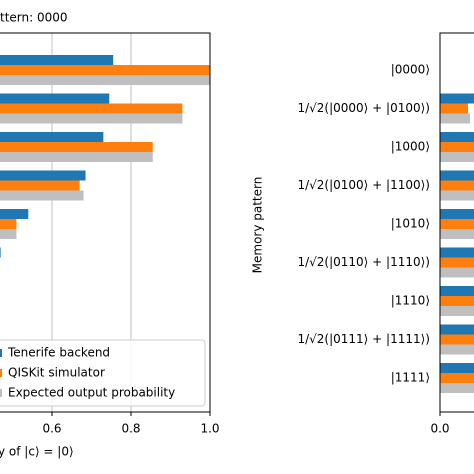  I want to click on x-tick-label: 0.0, so click(439, 429).